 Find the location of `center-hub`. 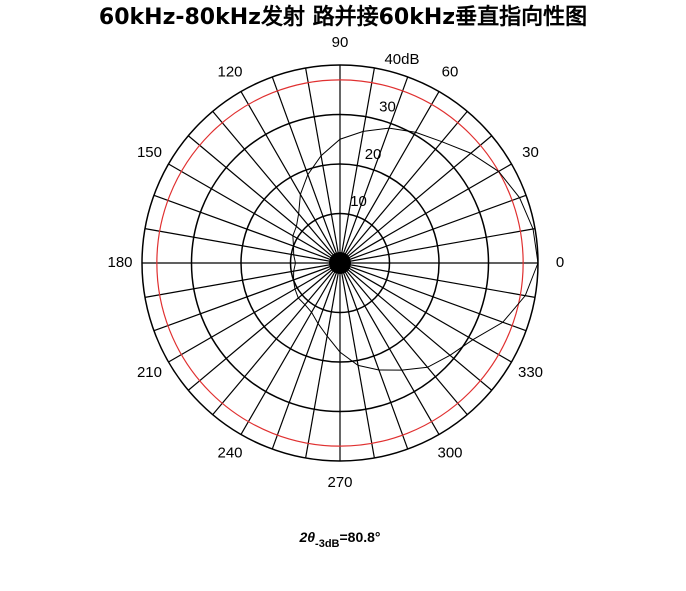

center-hub is located at coordinates (340, 263).